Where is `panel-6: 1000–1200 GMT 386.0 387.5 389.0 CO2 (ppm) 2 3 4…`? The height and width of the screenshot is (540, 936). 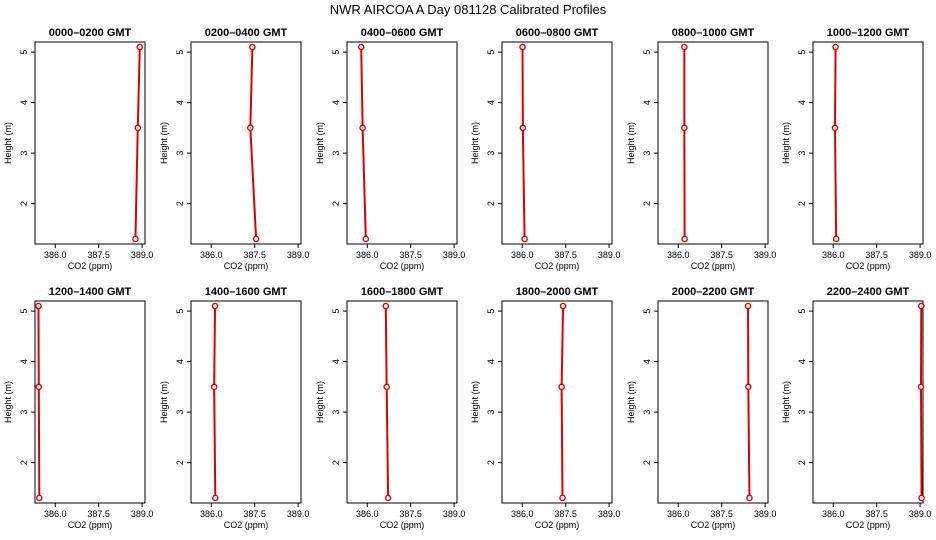
panel-6: 1000–1200 GMT 386.0 387.5 389.0 CO2 (ppm) 2 3 4… is located at coordinates (856, 149).